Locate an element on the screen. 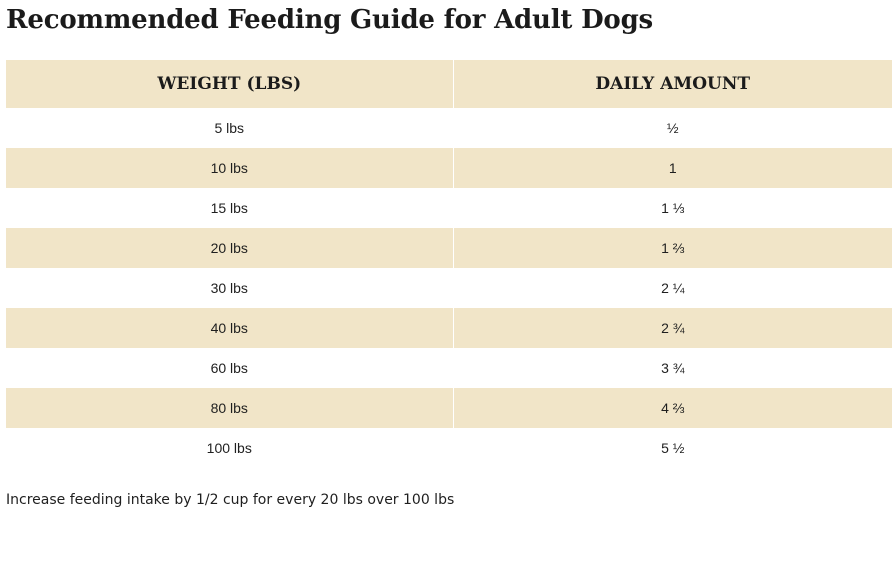  table-row: 5 lbs ½ is located at coordinates (449, 128).